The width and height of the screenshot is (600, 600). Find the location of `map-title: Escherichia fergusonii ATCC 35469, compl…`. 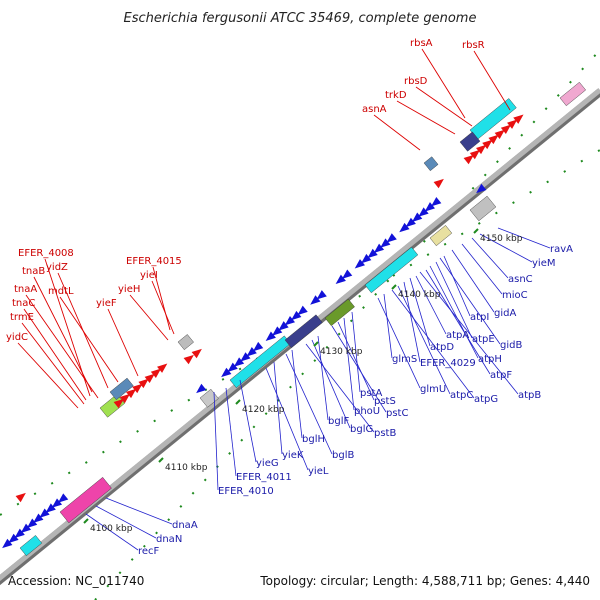

map-title: Escherichia fergusonii ATCC 35469, compl… is located at coordinates (300, 18).